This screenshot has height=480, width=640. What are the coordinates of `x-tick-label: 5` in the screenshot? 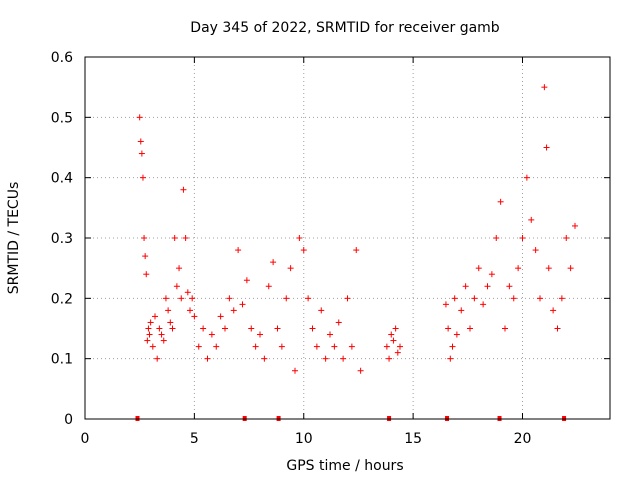 It's located at (194, 439).